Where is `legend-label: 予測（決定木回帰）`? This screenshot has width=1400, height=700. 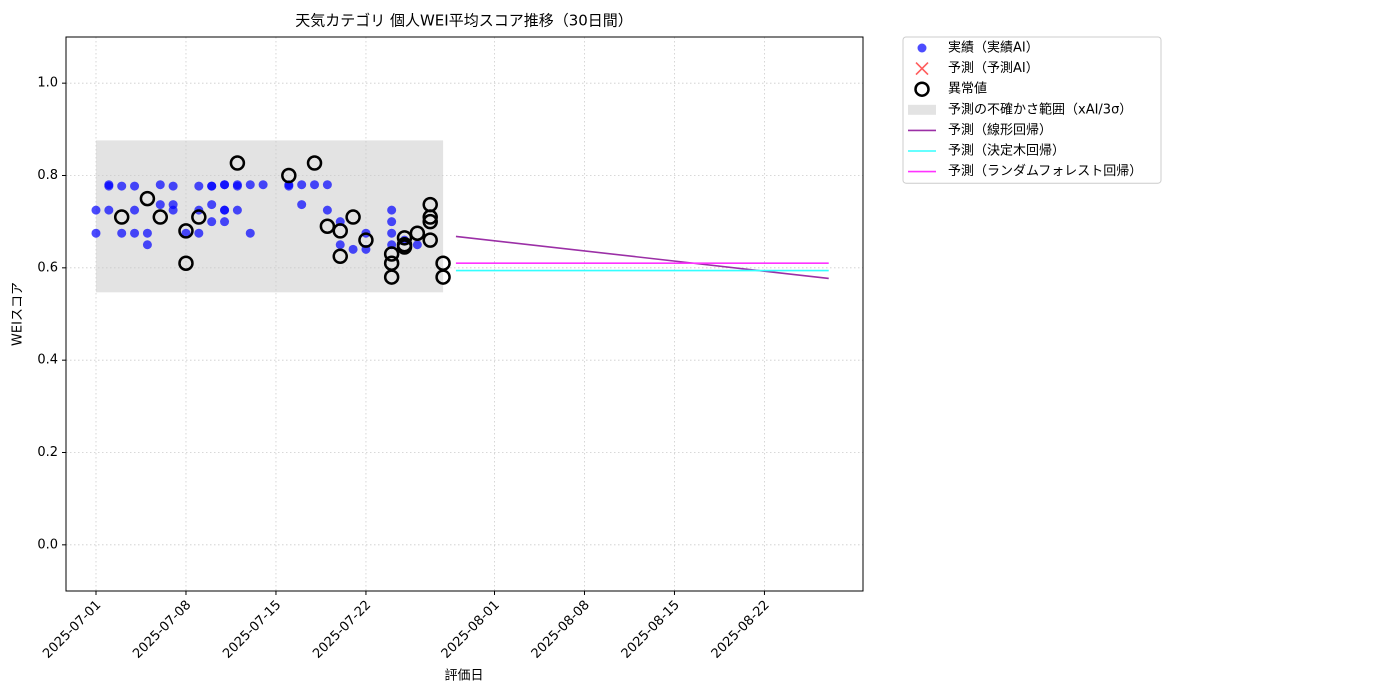 legend-label: 予測（決定木回帰） is located at coordinates (1006, 151).